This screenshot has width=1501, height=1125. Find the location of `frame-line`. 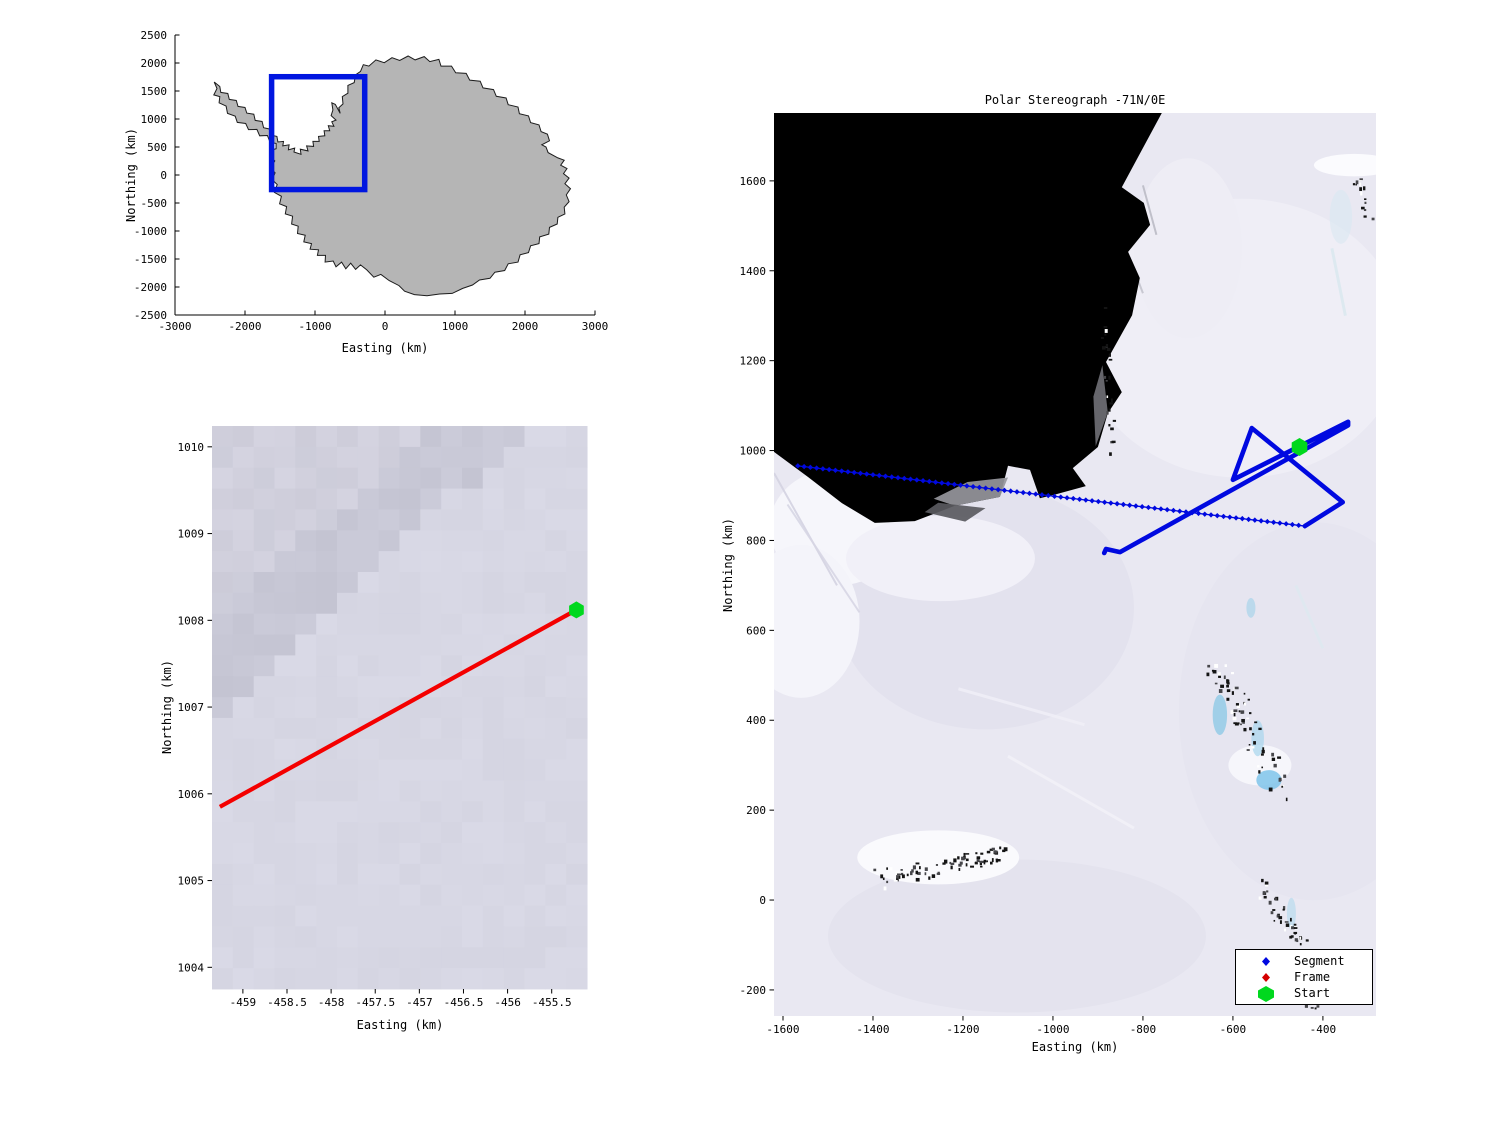

frame-line is located at coordinates (398, 708).